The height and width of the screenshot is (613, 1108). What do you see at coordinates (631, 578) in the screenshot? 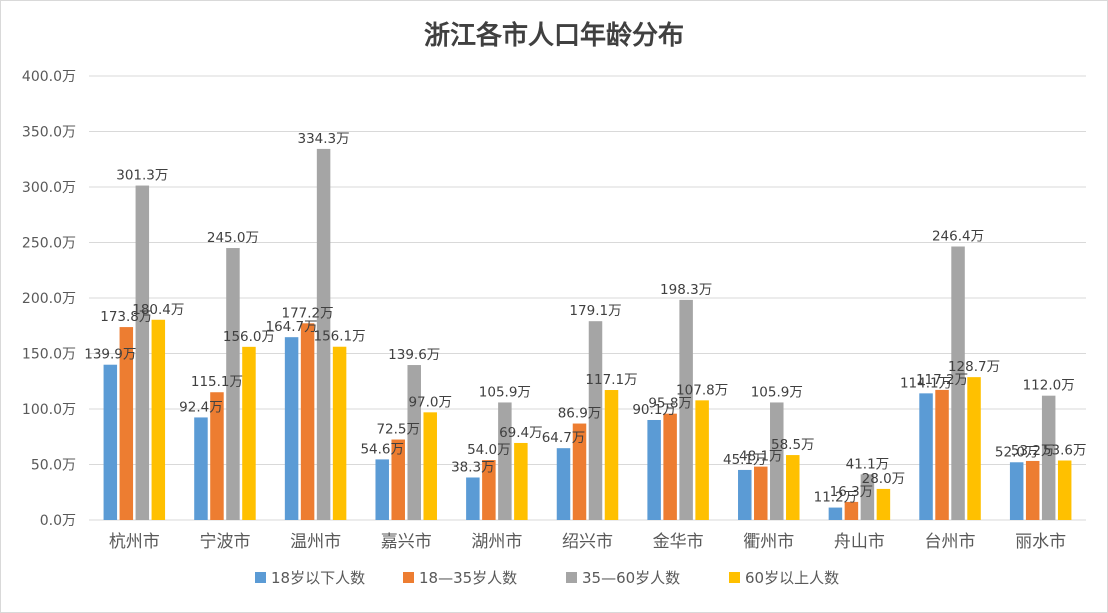
I see `legend-label: 35—60岁人数` at bounding box center [631, 578].